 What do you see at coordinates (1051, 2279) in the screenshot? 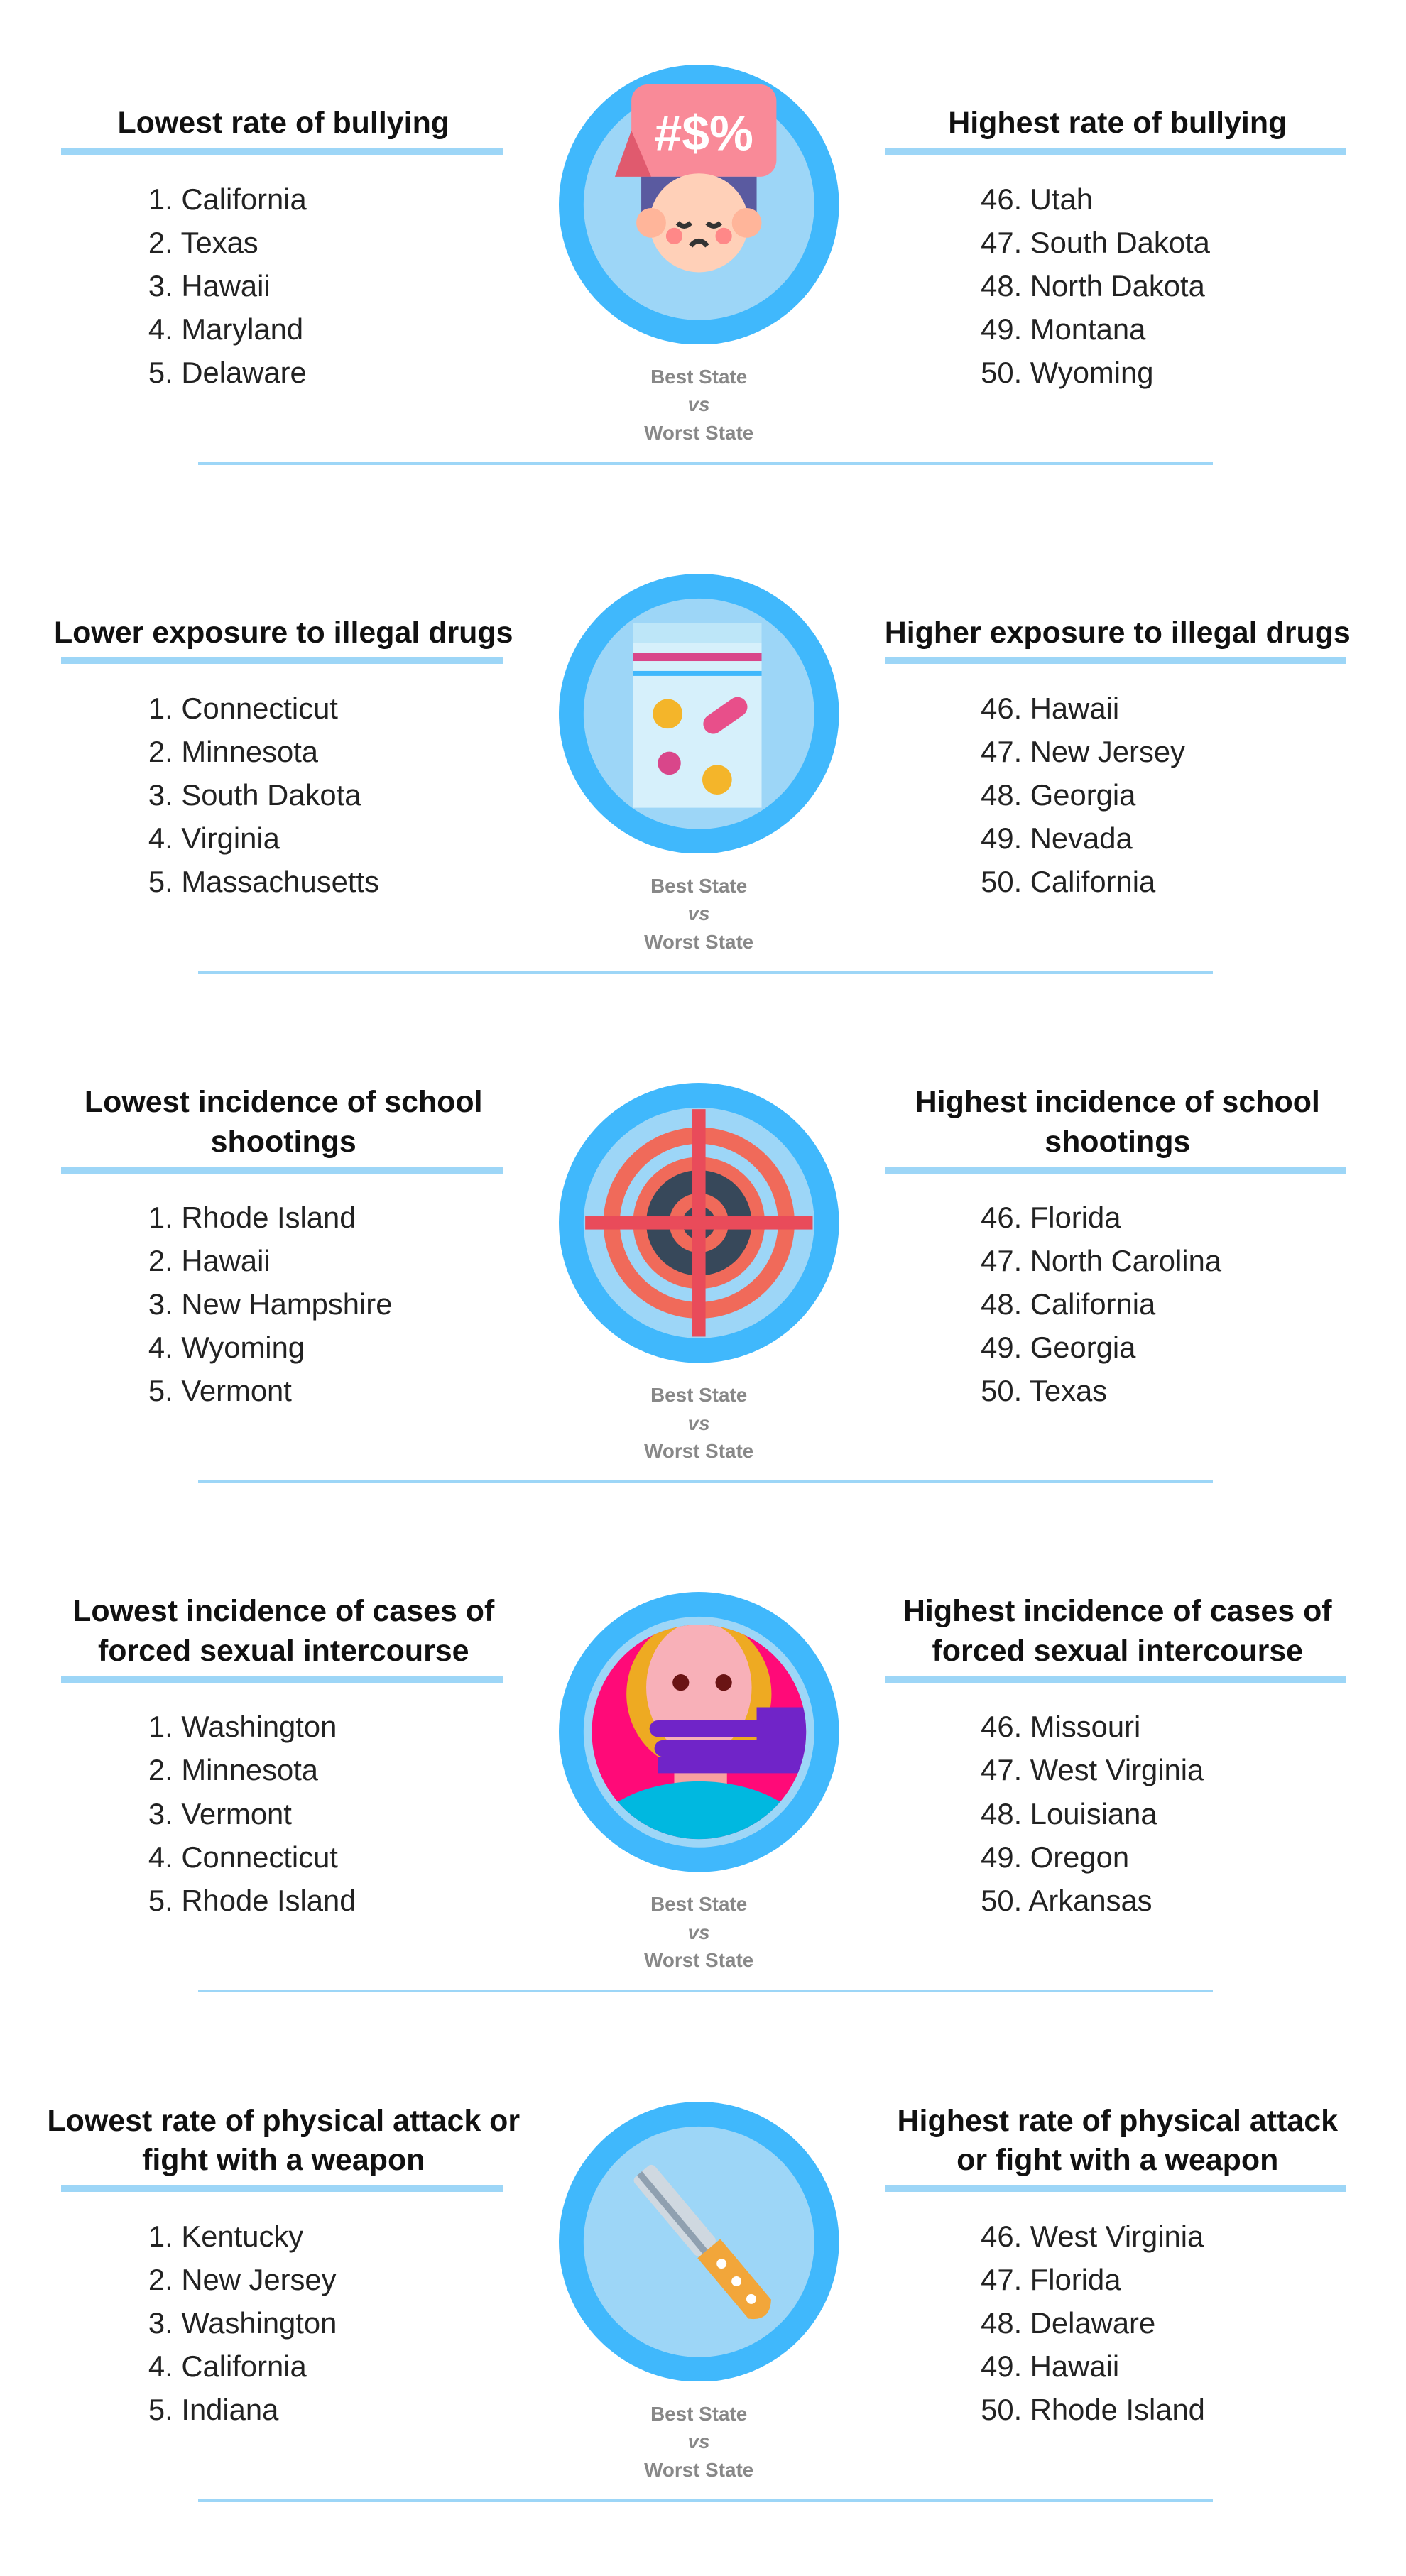
I see `state-list-item: 47. Florida` at bounding box center [1051, 2279].